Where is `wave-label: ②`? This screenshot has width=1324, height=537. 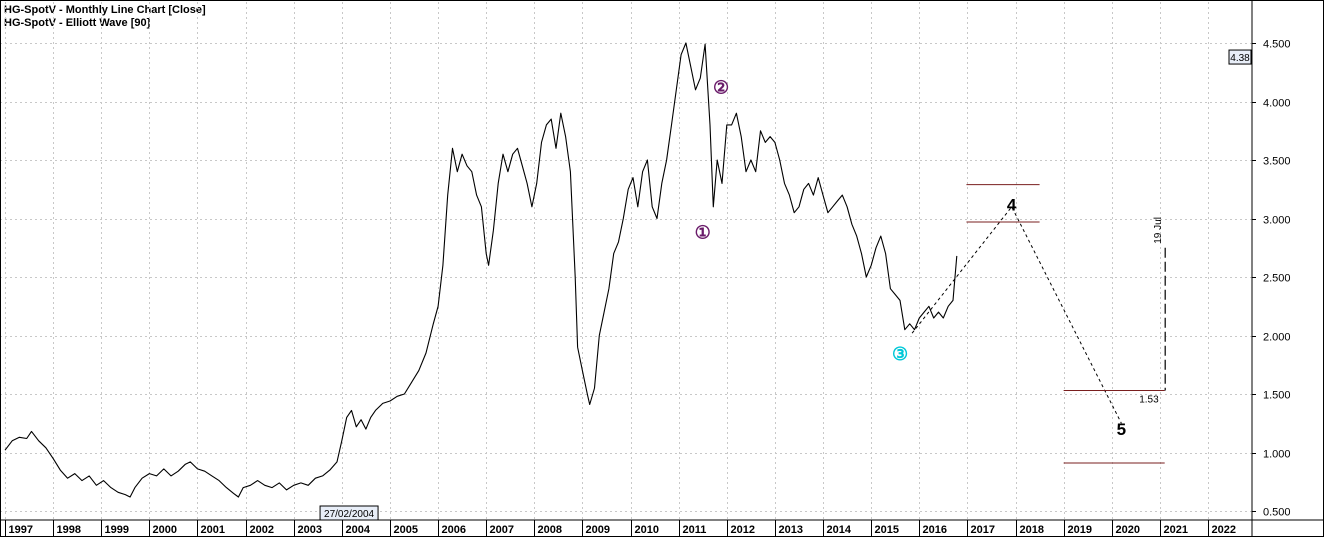 wave-label: ② is located at coordinates (721, 87).